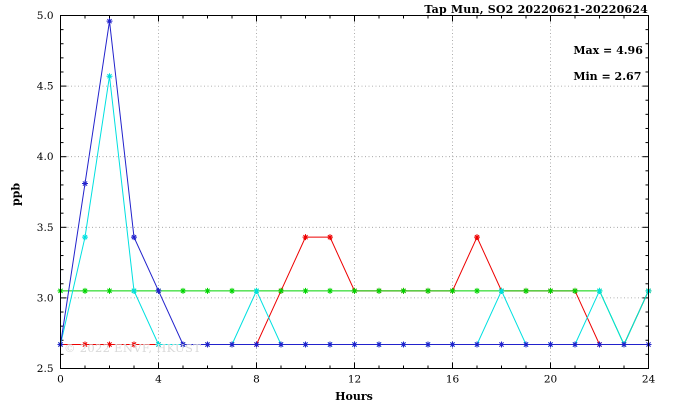  What do you see at coordinates (60, 380) in the screenshot?
I see `x-tick-label: 0` at bounding box center [60, 380].